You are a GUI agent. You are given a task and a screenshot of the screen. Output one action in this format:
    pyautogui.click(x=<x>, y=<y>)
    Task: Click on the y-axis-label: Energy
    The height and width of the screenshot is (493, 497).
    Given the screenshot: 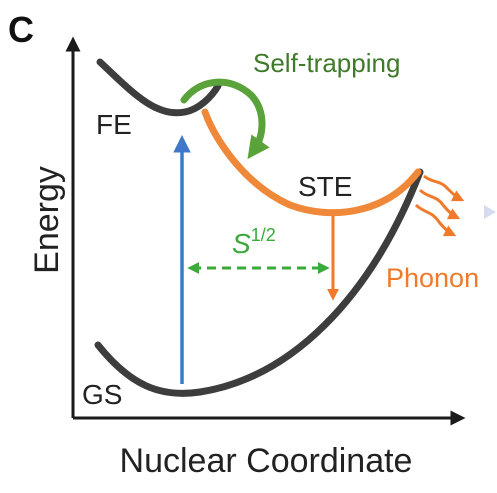 What is the action you would take?
    pyautogui.click(x=47, y=220)
    